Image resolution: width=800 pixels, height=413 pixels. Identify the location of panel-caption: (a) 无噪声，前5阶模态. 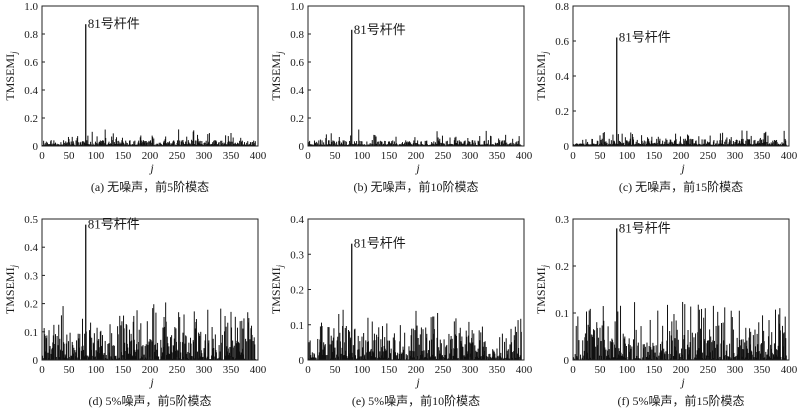
(150, 186).